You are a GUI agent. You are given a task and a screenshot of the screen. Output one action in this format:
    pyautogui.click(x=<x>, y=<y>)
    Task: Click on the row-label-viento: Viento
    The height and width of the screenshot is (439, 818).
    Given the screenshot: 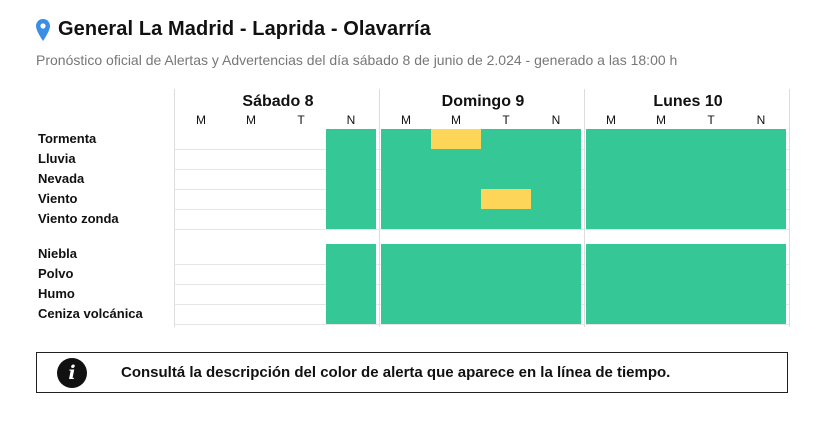 What is the action you would take?
    pyautogui.click(x=58, y=198)
    